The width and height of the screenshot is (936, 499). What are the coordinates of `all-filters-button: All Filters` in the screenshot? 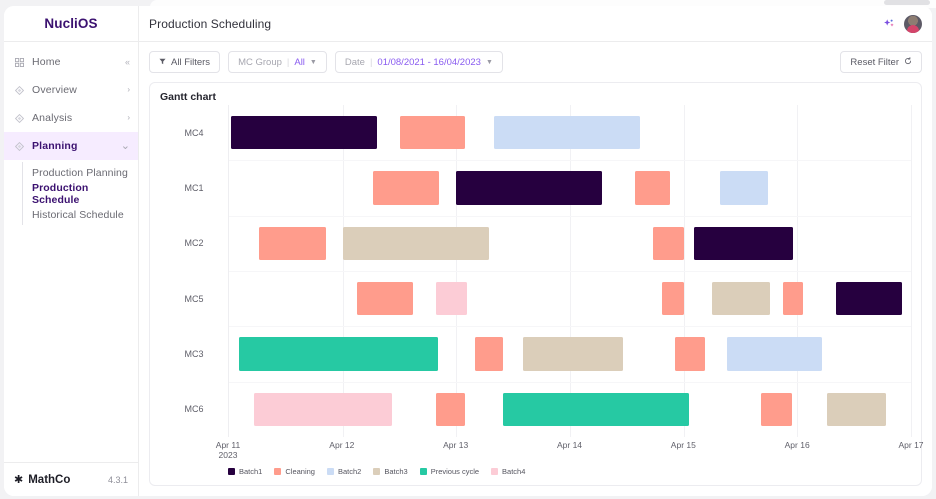 It's located at (185, 62).